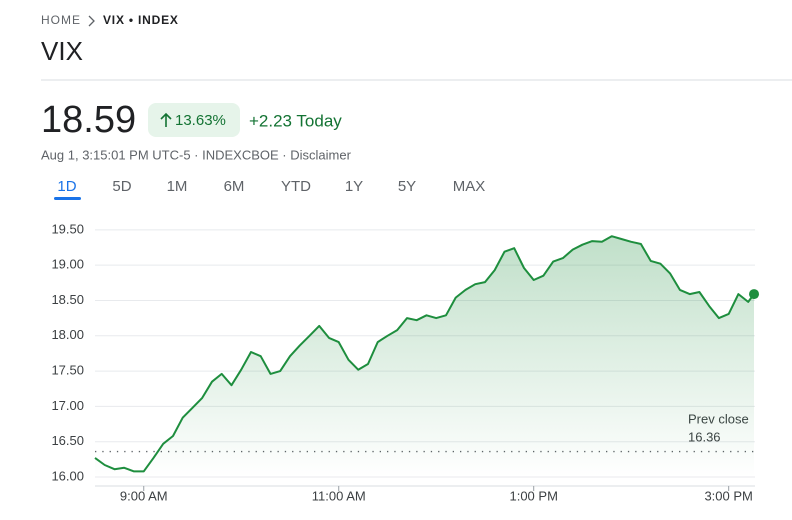 The width and height of the screenshot is (792, 520). What do you see at coordinates (88, 120) in the screenshot?
I see `price: 18.59` at bounding box center [88, 120].